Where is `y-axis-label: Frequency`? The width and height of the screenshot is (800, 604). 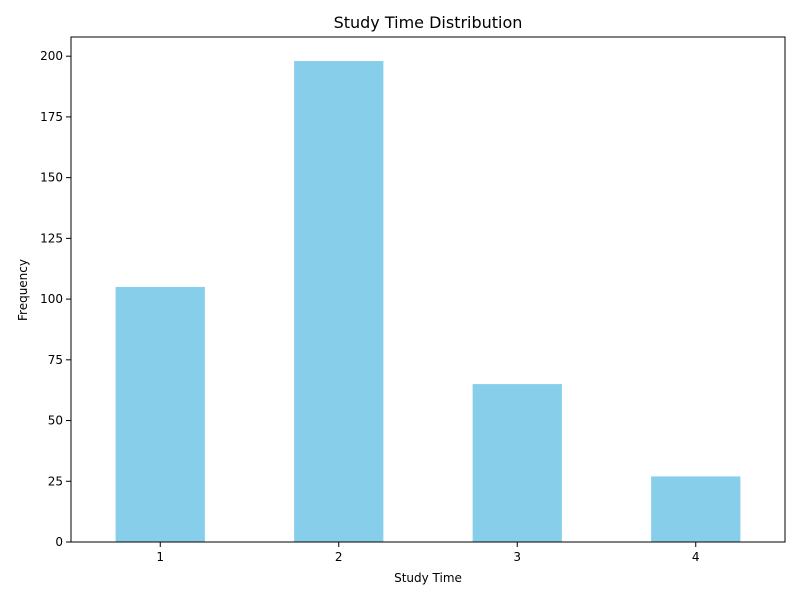 y-axis-label: Frequency is located at coordinates (23, 290).